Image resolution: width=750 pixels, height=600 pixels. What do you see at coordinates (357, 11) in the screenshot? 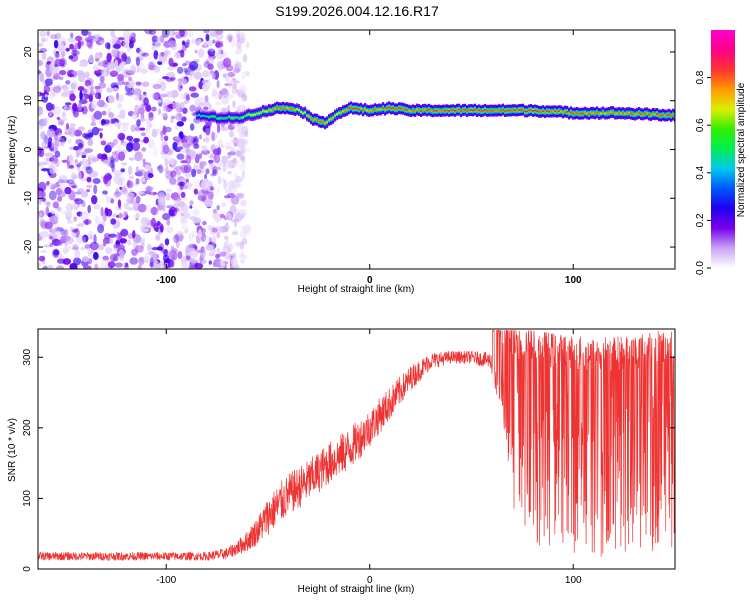
I see `figure-title: S199.2026.004.12.16.R17` at bounding box center [357, 11].